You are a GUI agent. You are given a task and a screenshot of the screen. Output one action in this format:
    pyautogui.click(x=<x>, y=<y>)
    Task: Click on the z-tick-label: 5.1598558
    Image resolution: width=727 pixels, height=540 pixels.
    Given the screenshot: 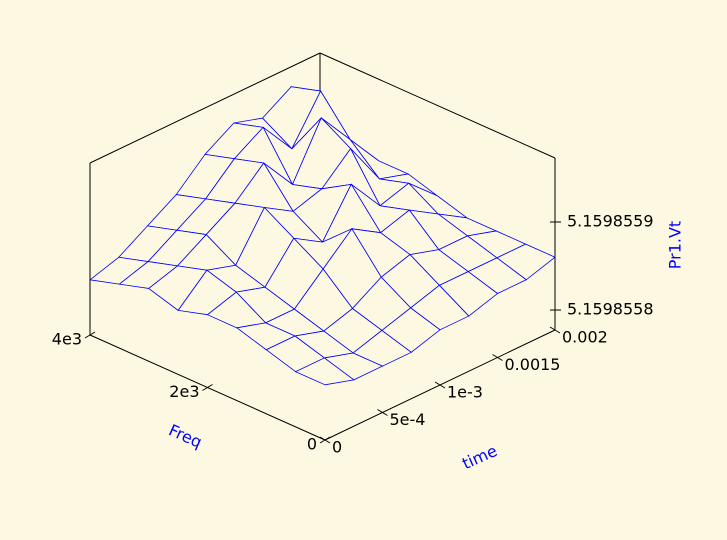 What is the action you would take?
    pyautogui.click(x=610, y=309)
    